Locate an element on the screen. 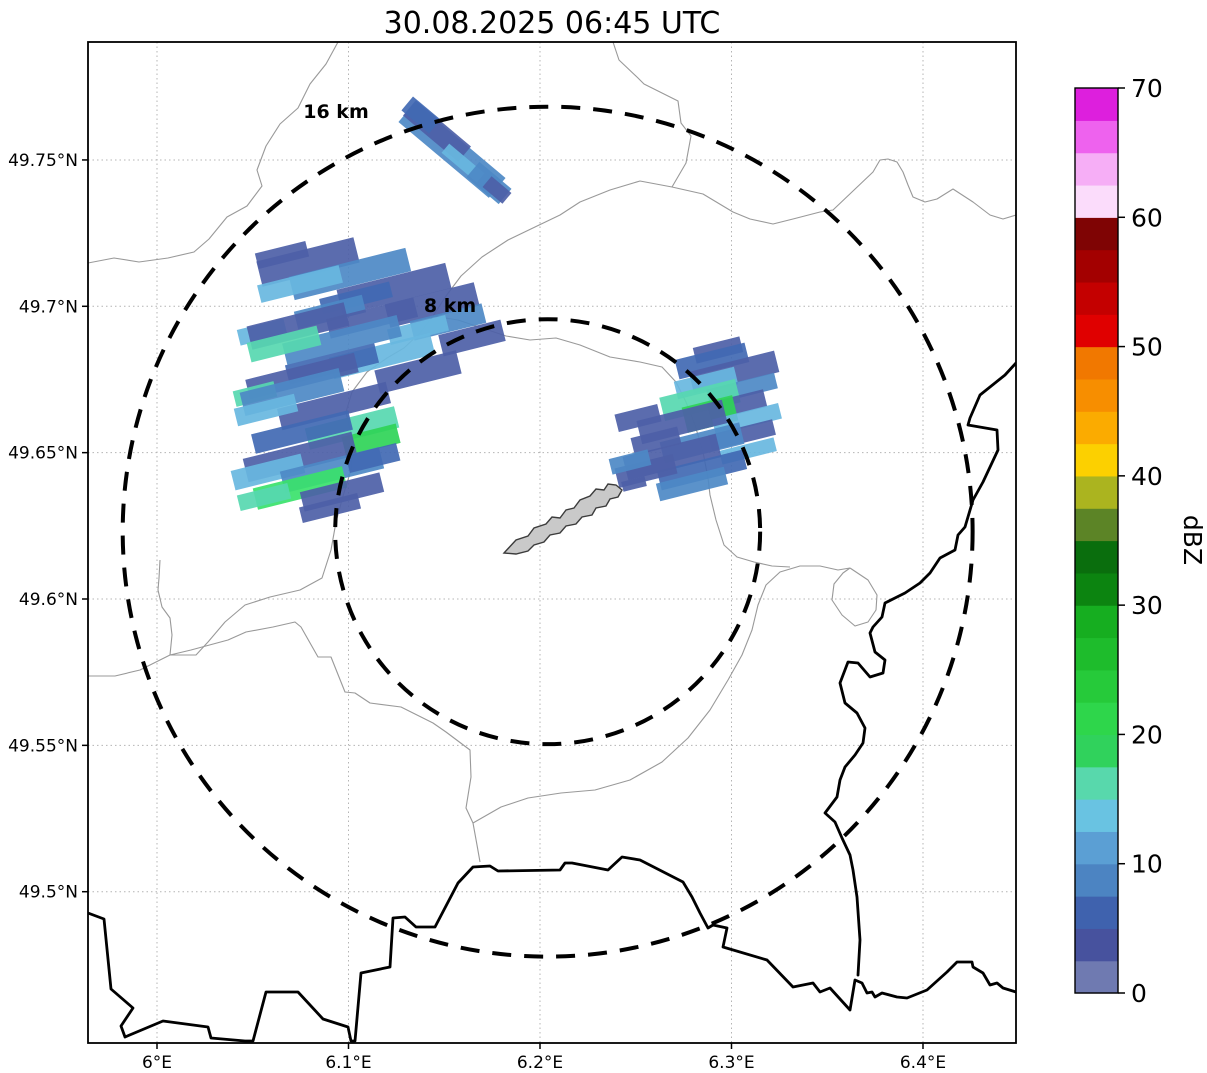  x-tick-label-4: 6.4°E is located at coordinates (923, 1063).